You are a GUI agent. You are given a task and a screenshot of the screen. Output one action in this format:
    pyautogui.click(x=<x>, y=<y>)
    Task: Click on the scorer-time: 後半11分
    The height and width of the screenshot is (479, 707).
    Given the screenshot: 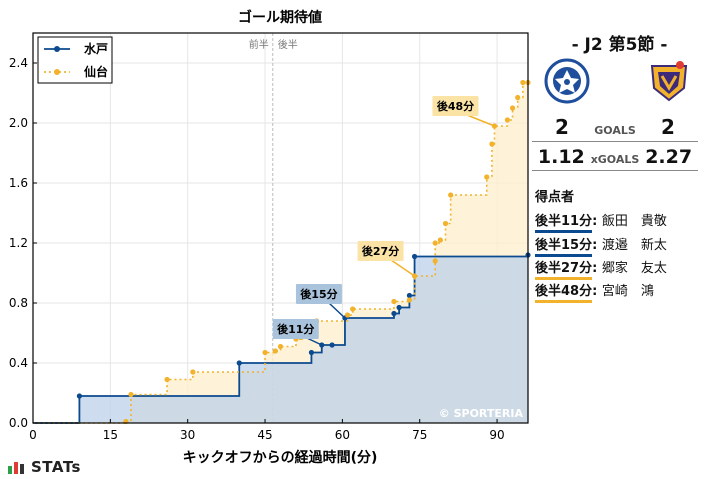 What is the action you would take?
    pyautogui.click(x=564, y=223)
    